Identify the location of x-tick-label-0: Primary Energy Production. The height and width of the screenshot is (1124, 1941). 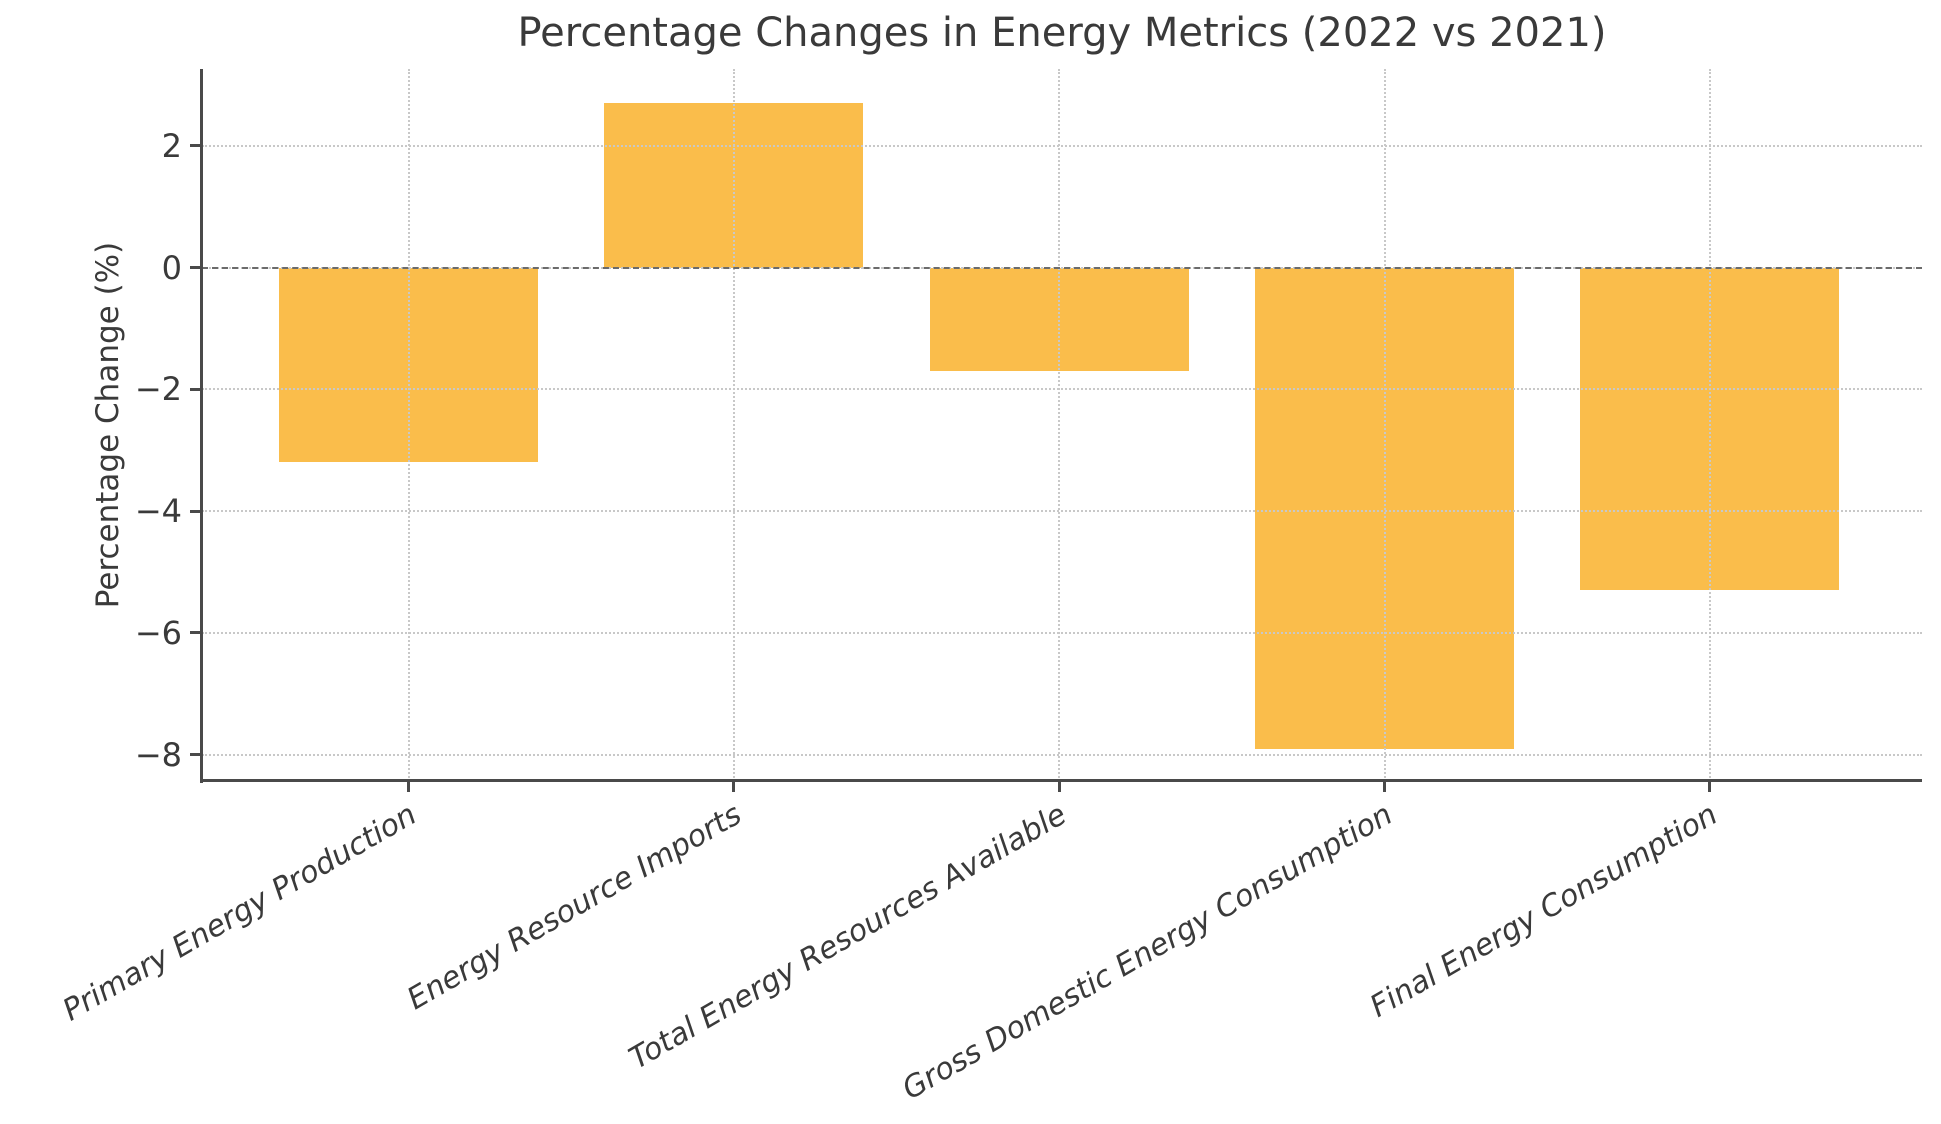
(239, 913).